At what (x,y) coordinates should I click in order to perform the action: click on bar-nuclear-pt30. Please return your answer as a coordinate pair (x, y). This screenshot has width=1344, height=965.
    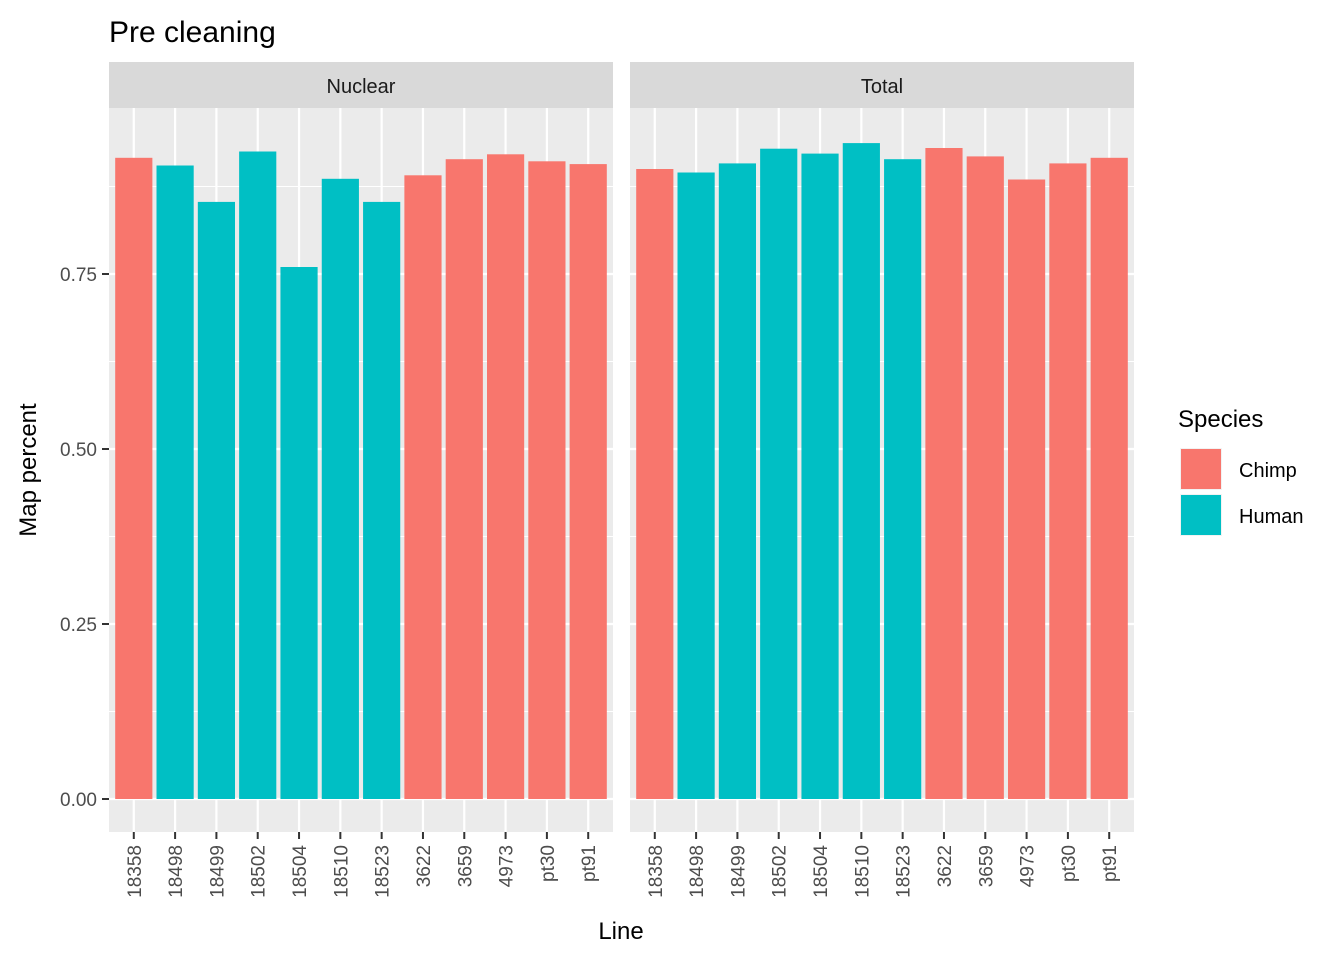
    Looking at the image, I should click on (547, 480).